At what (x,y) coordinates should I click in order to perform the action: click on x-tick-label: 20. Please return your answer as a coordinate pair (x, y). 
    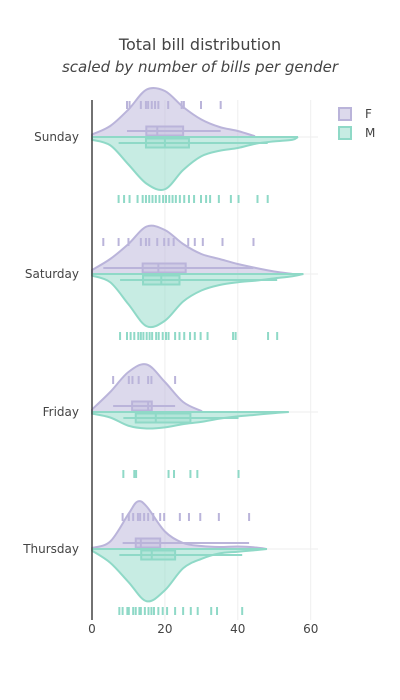
    Looking at the image, I should click on (164, 629).